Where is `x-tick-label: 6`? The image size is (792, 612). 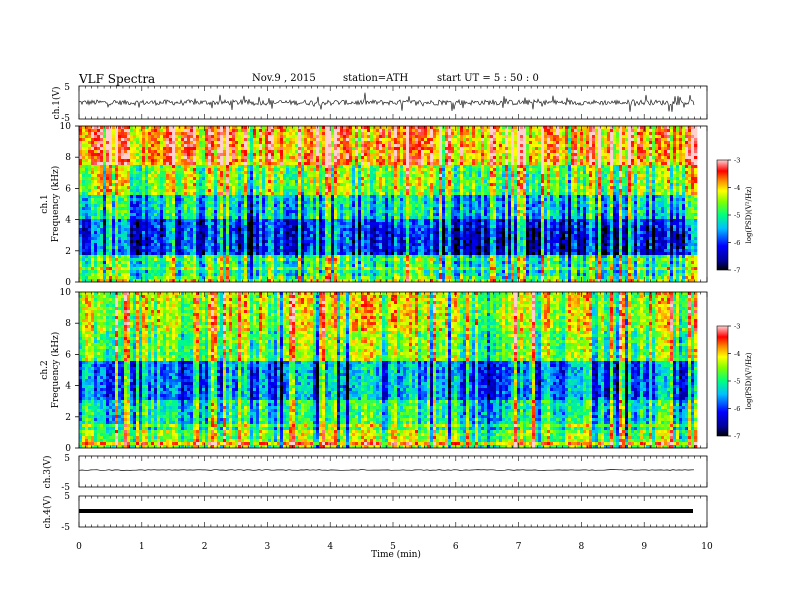
x-tick-label: 6 is located at coordinates (456, 547).